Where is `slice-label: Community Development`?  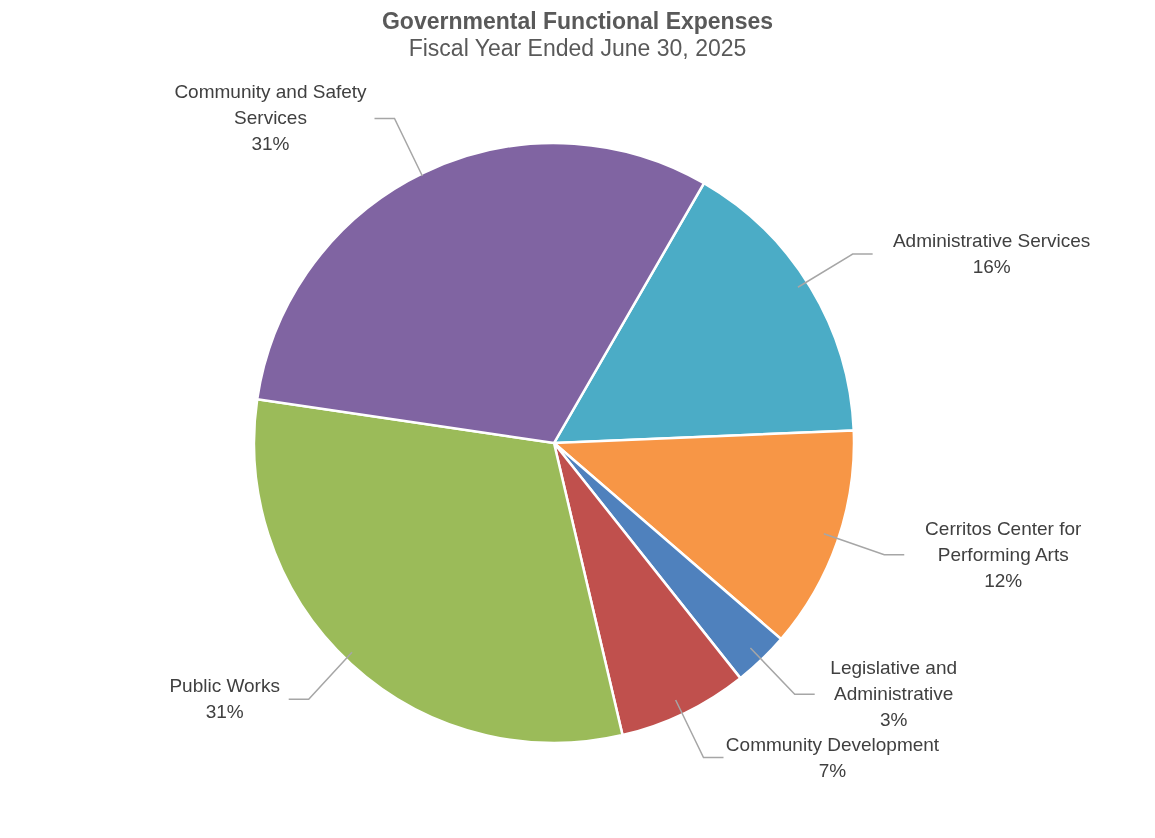 slice-label: Community Development is located at coordinates (832, 744).